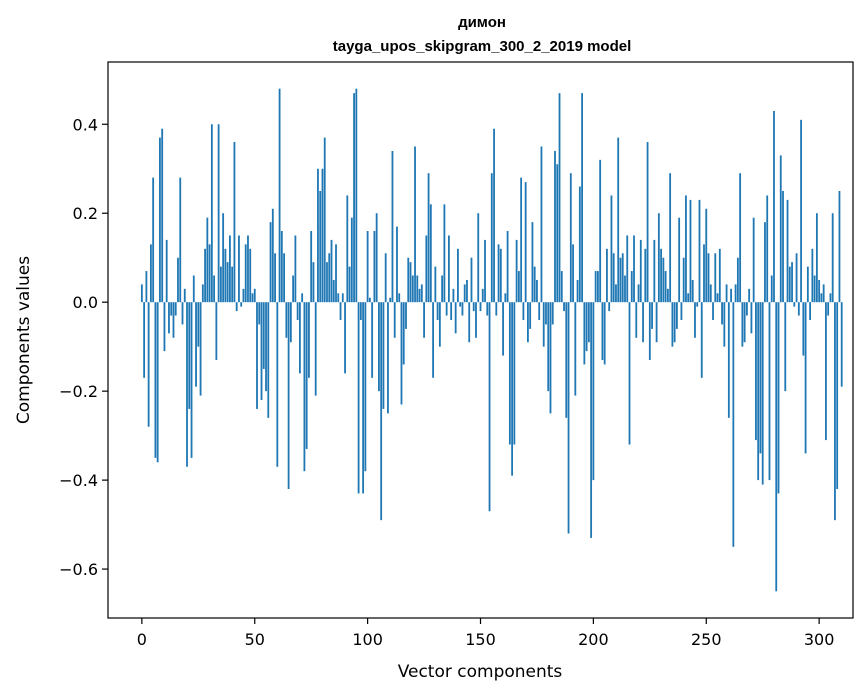 The image size is (867, 696). Describe the element at coordinates (24, 340) in the screenshot. I see `y-axis-label: Components values` at that location.